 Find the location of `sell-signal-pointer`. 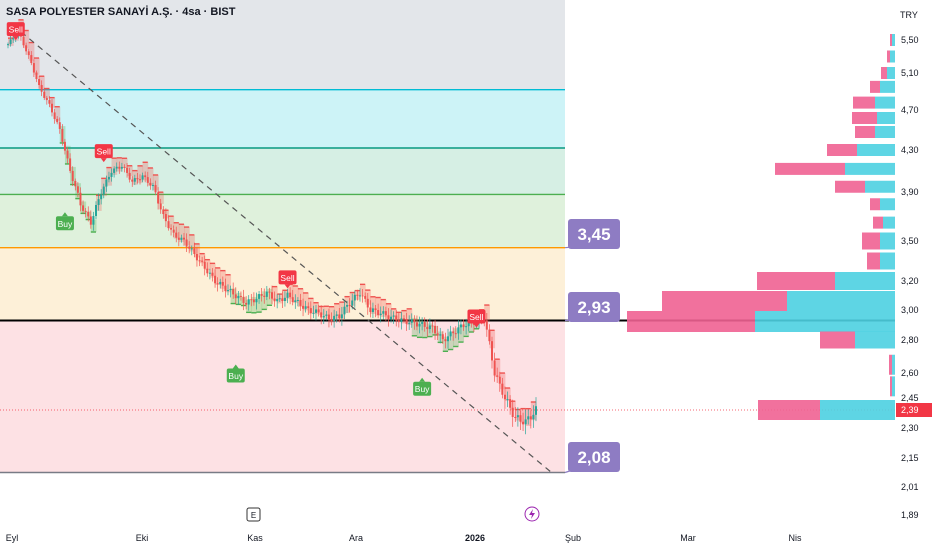

sell-signal-pointer is located at coordinates (15, 38).